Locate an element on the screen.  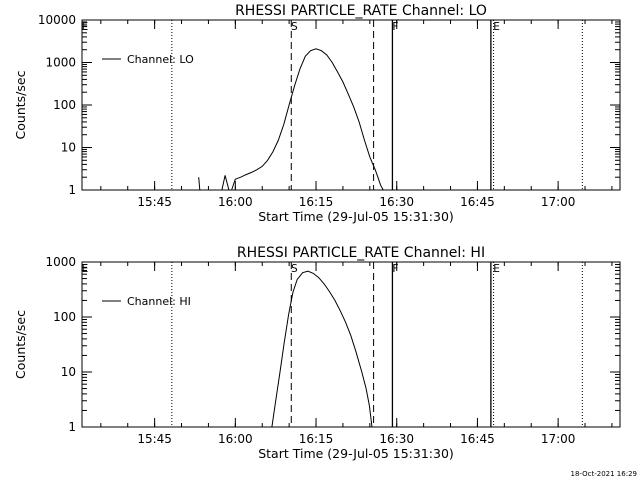
chart-title: RHESSI PARTICLE_RATE Channel: HI is located at coordinates (361, 253).